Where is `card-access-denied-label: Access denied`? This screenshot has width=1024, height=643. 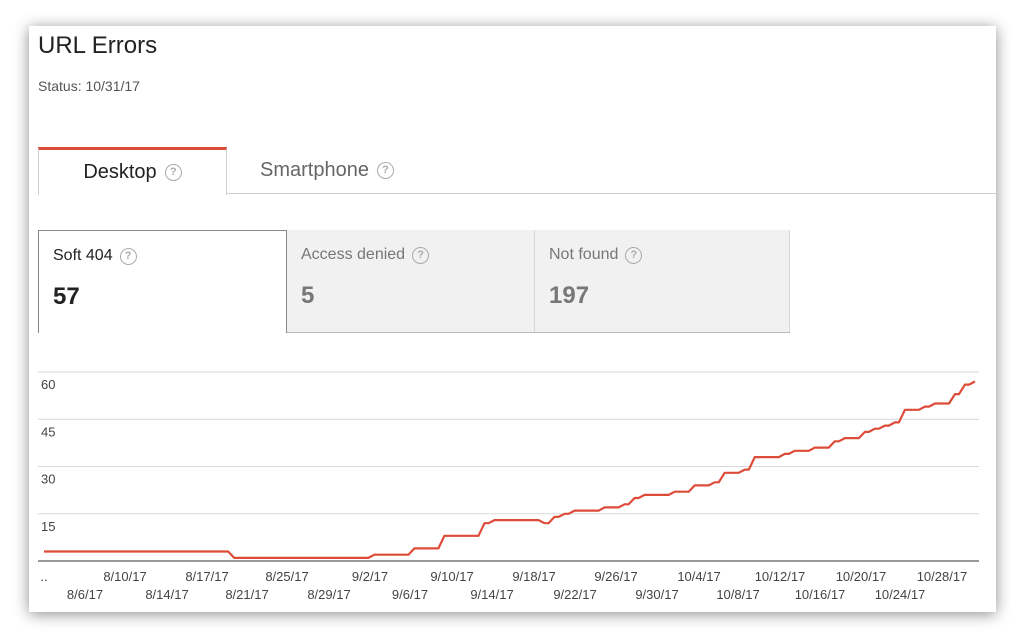
card-access-denied-label: Access denied is located at coordinates (353, 254).